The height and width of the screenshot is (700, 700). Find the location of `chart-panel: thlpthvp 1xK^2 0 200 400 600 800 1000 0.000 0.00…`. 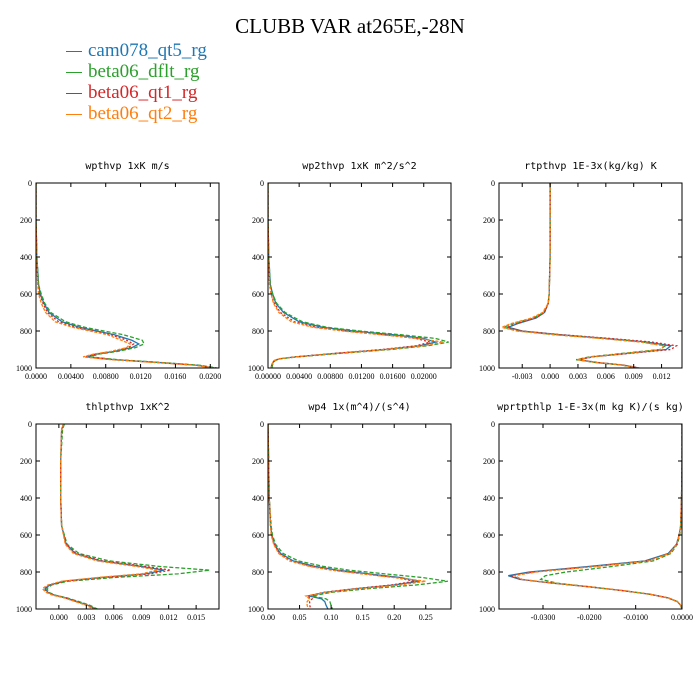

chart-panel: thlpthvp 1xK^2 0 200 400 600 800 1000 0.000 0.00… is located at coordinates (118, 512).